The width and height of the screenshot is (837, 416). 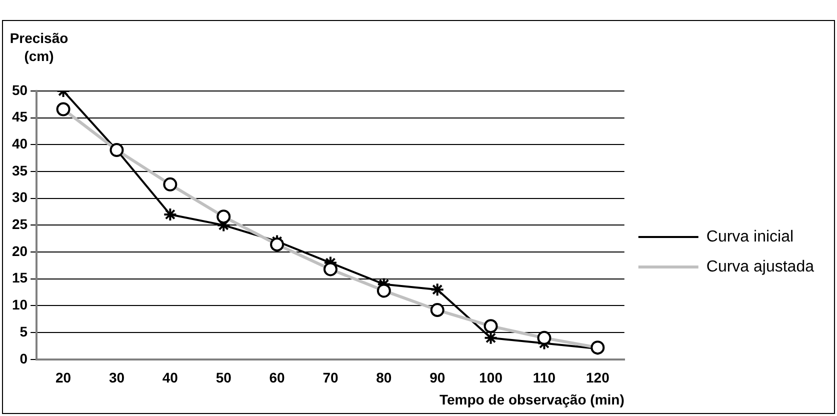 I want to click on x-tick-label: 110, so click(x=544, y=378).